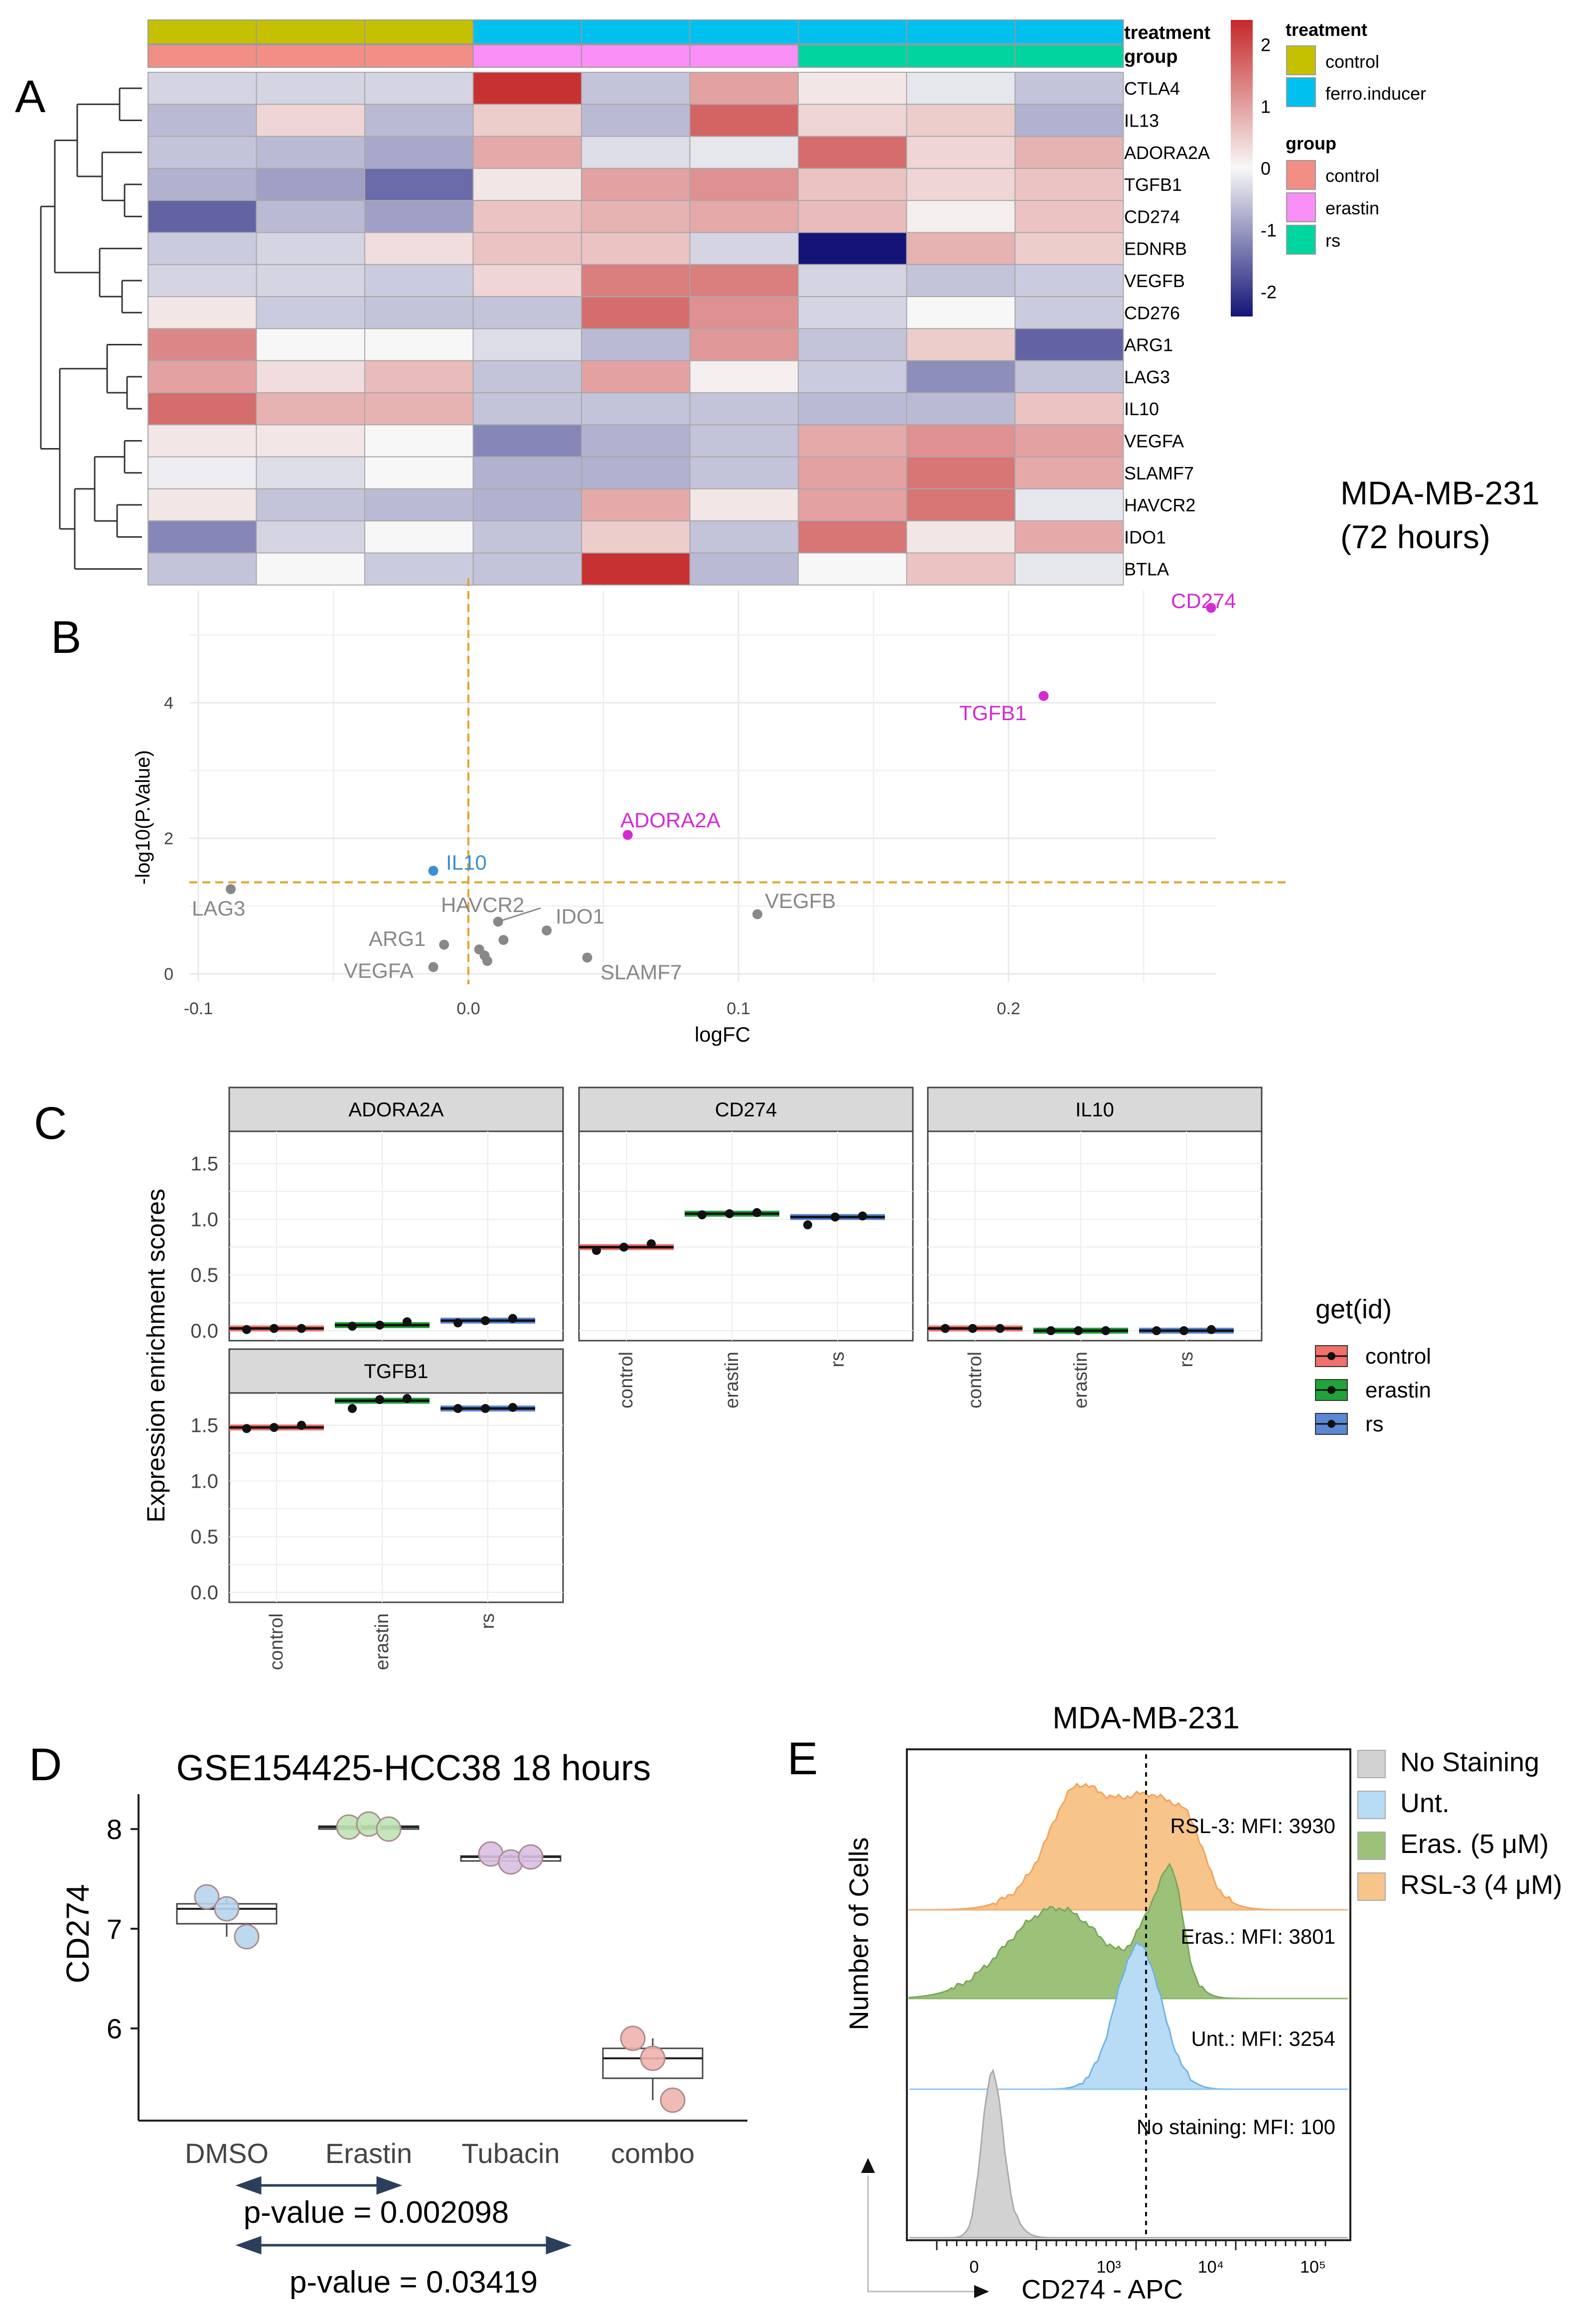  Describe the element at coordinates (1109, 2267) in the screenshot. I see `flow-x-tick-label: 10³` at that location.